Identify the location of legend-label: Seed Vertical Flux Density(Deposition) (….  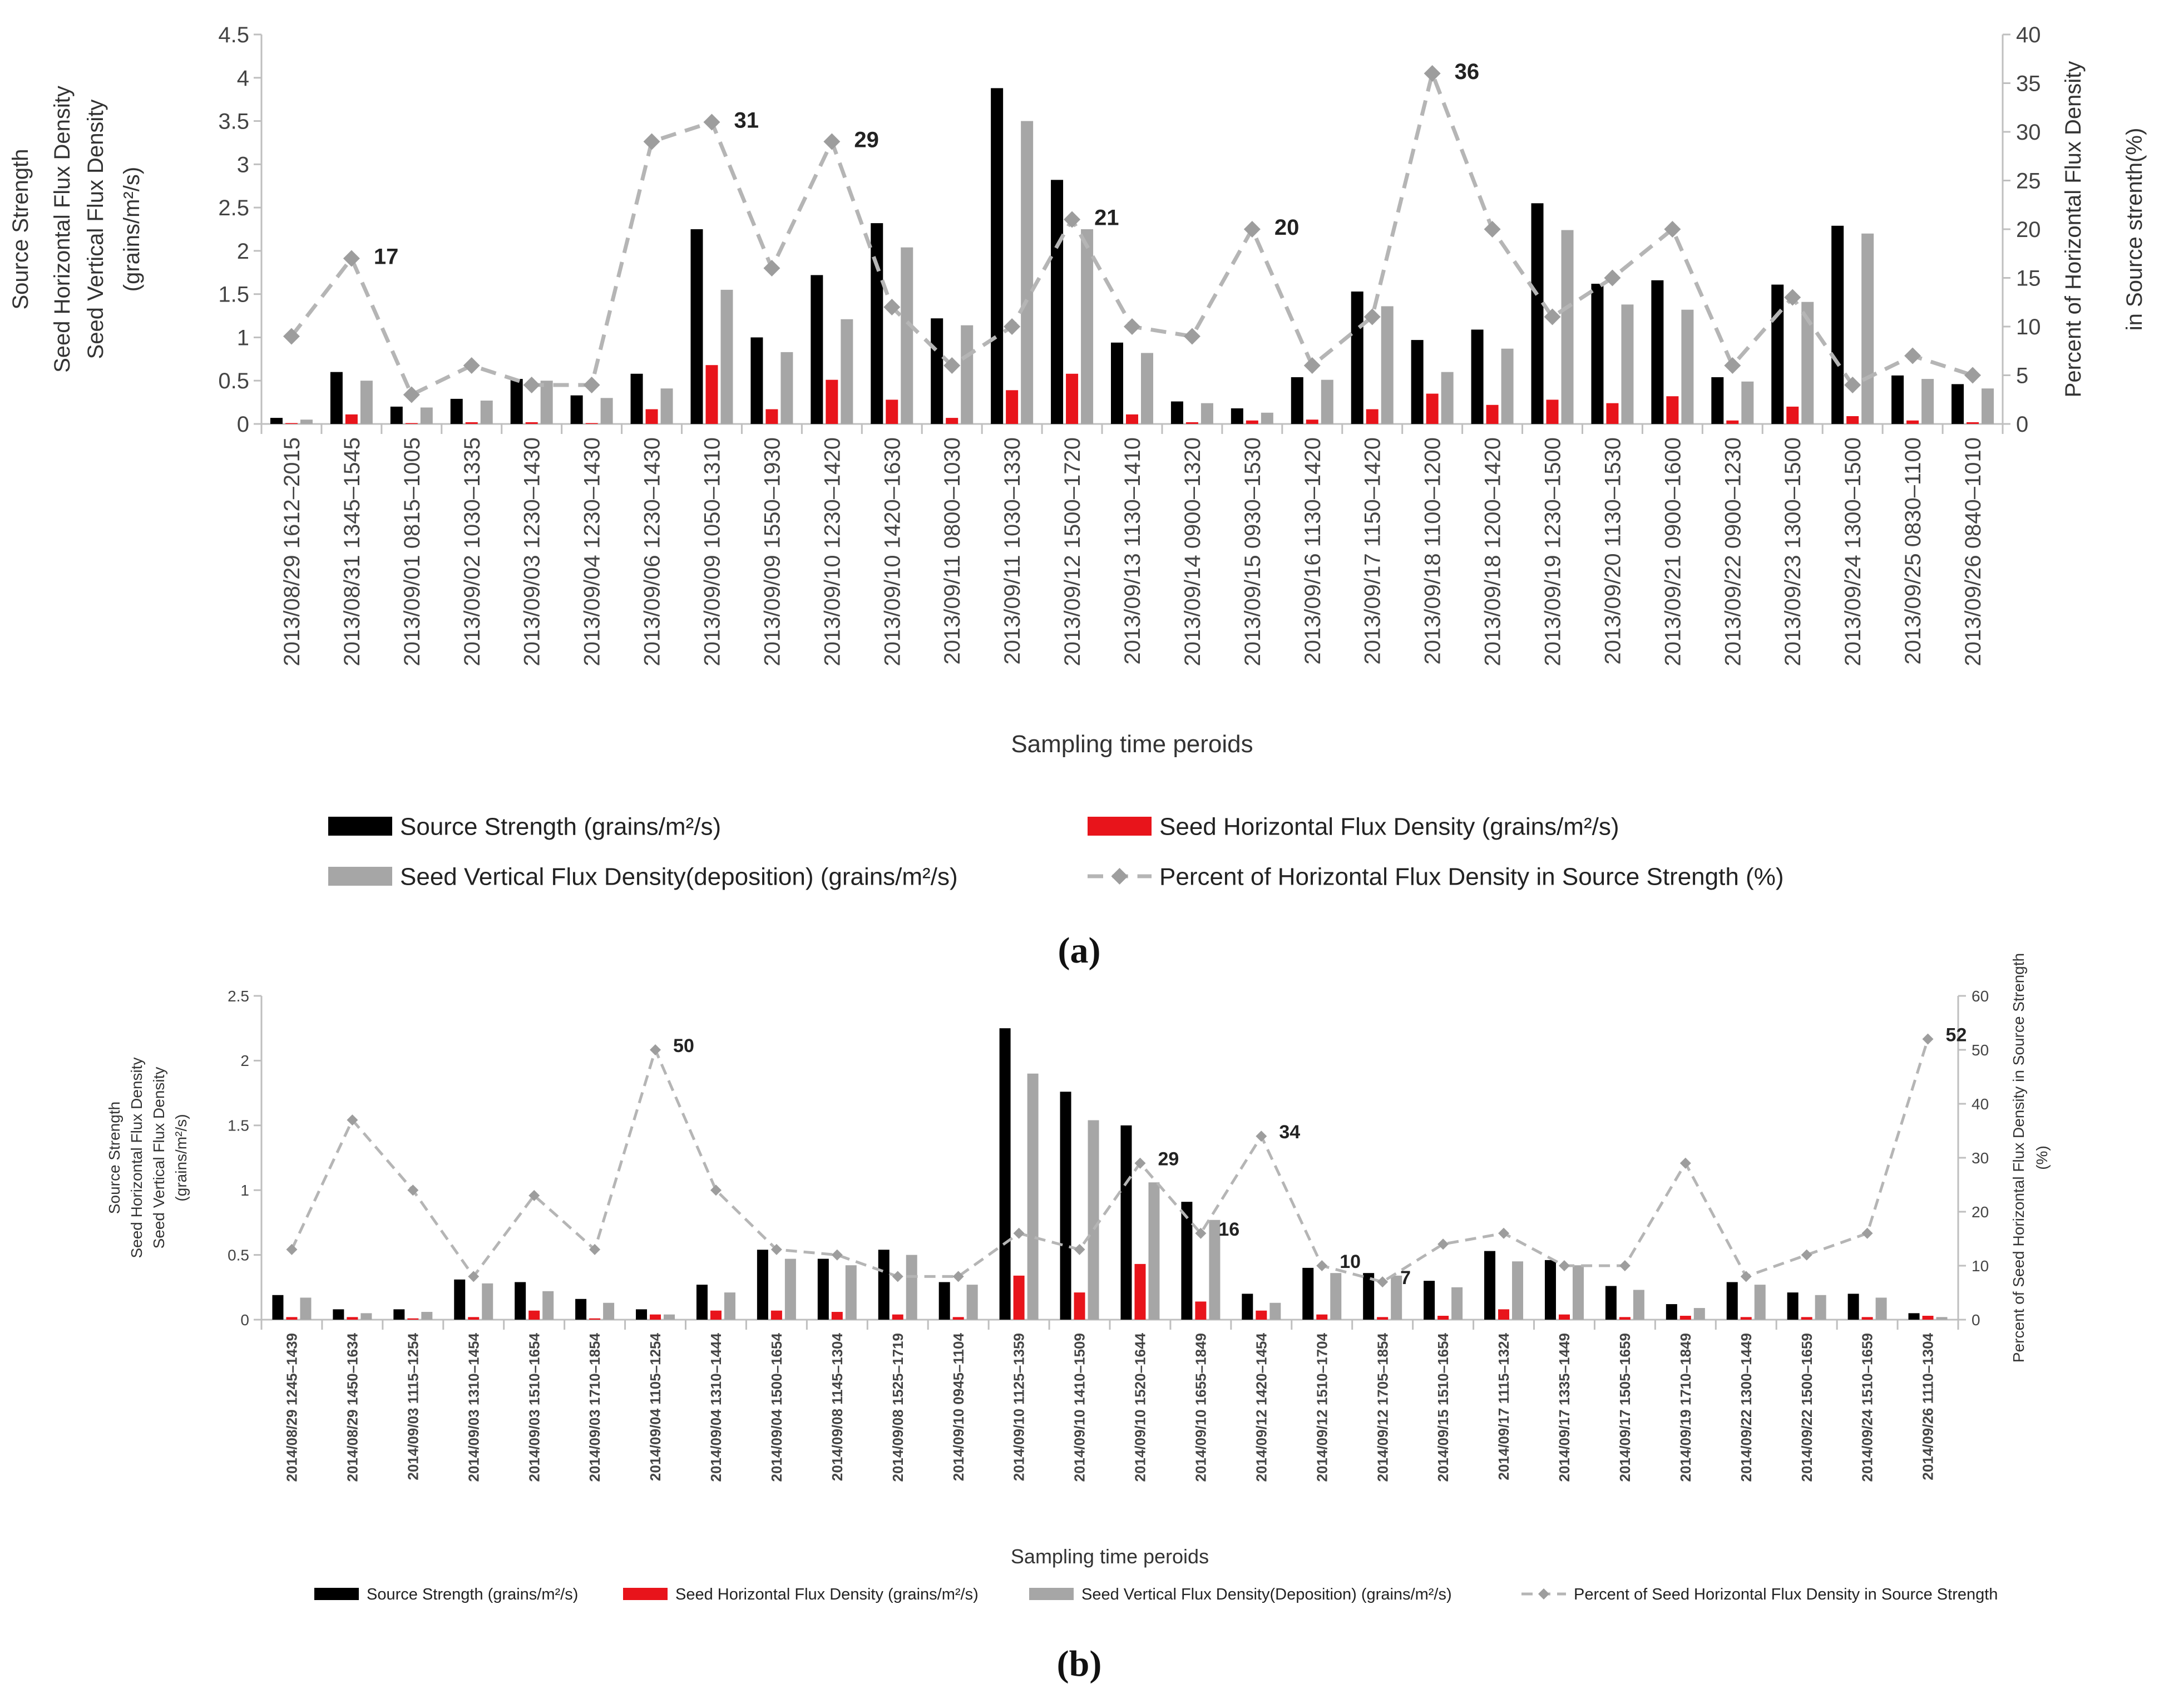
(1267, 1594).